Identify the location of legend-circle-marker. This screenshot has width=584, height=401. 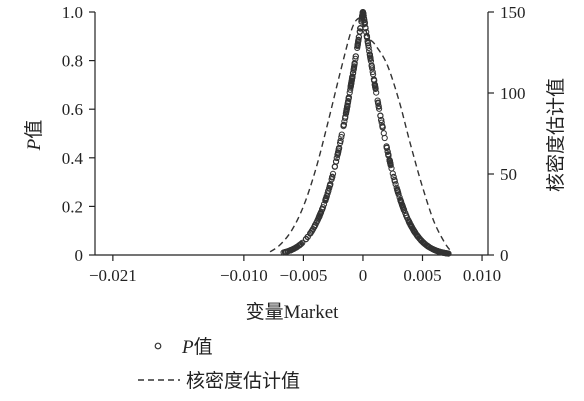
(158, 346).